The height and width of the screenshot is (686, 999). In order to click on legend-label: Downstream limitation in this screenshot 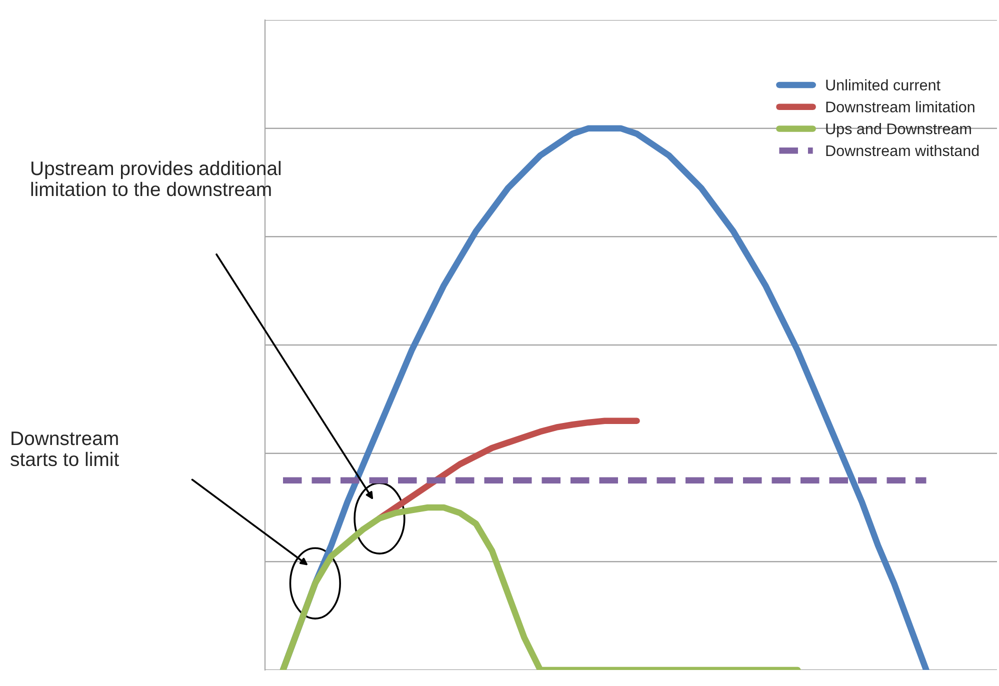, I will do `click(900, 106)`.